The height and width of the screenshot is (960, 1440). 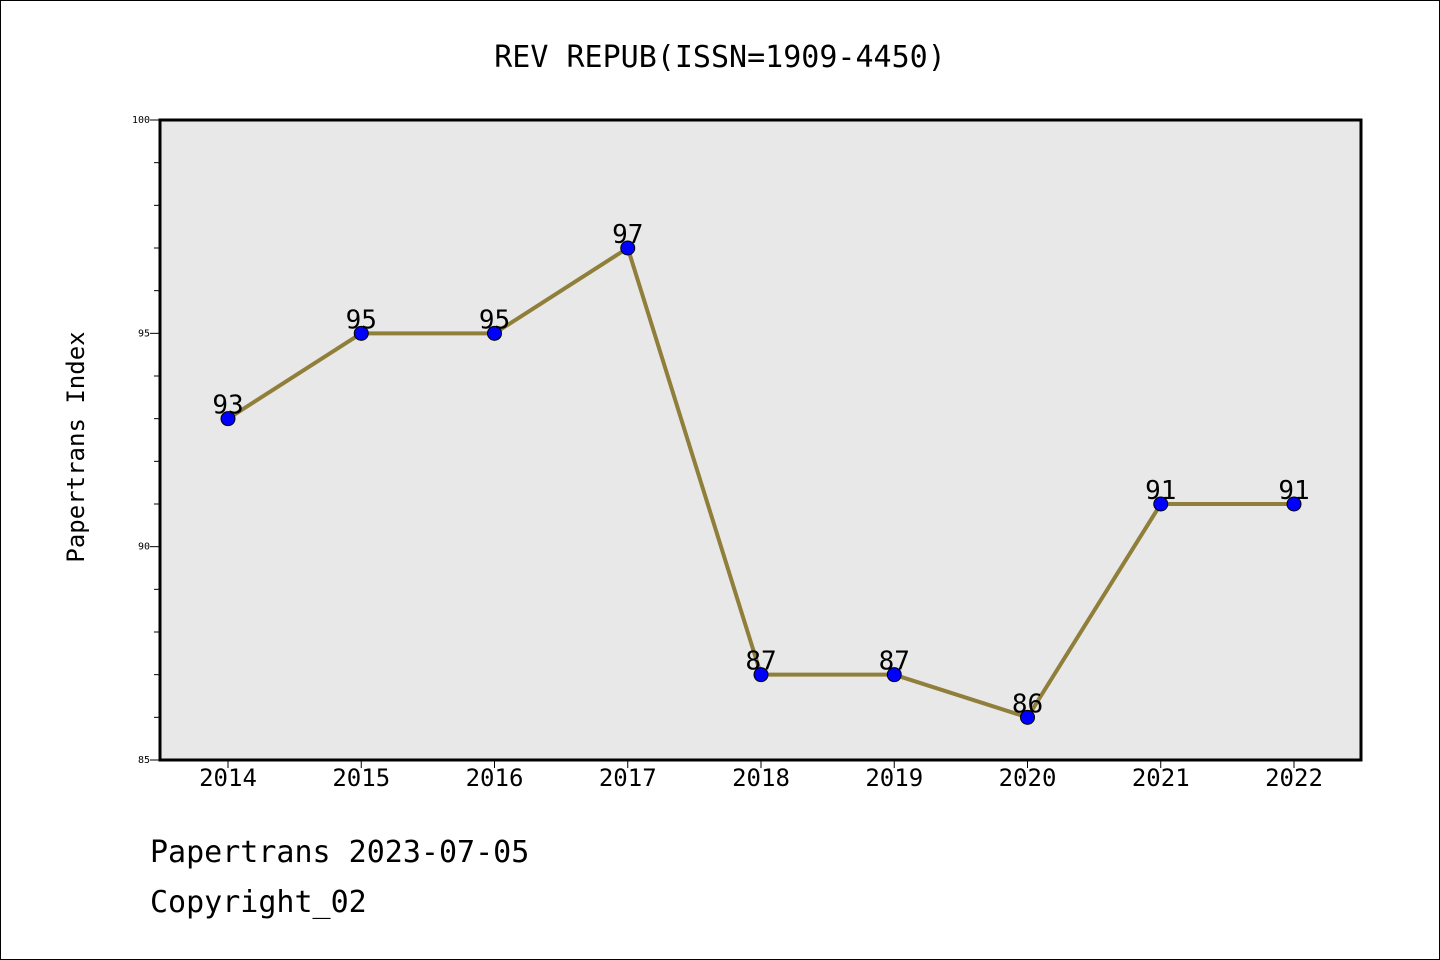 I want to click on data-label: 93, so click(x=227, y=406).